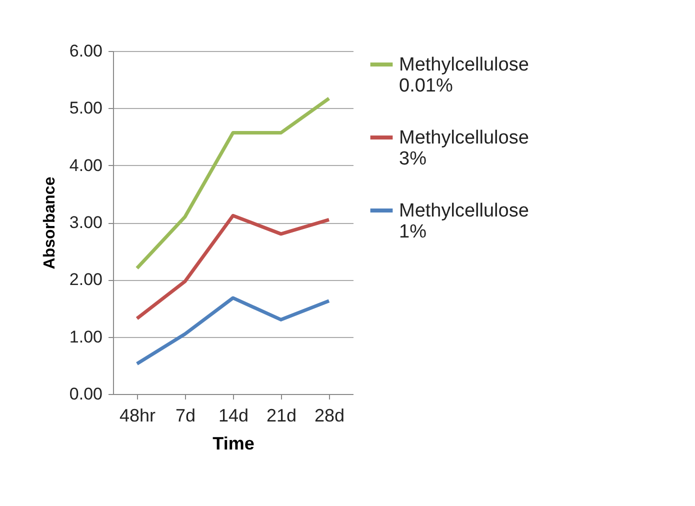  I want to click on legend-label: Methylcellulose 3%, so click(464, 149).